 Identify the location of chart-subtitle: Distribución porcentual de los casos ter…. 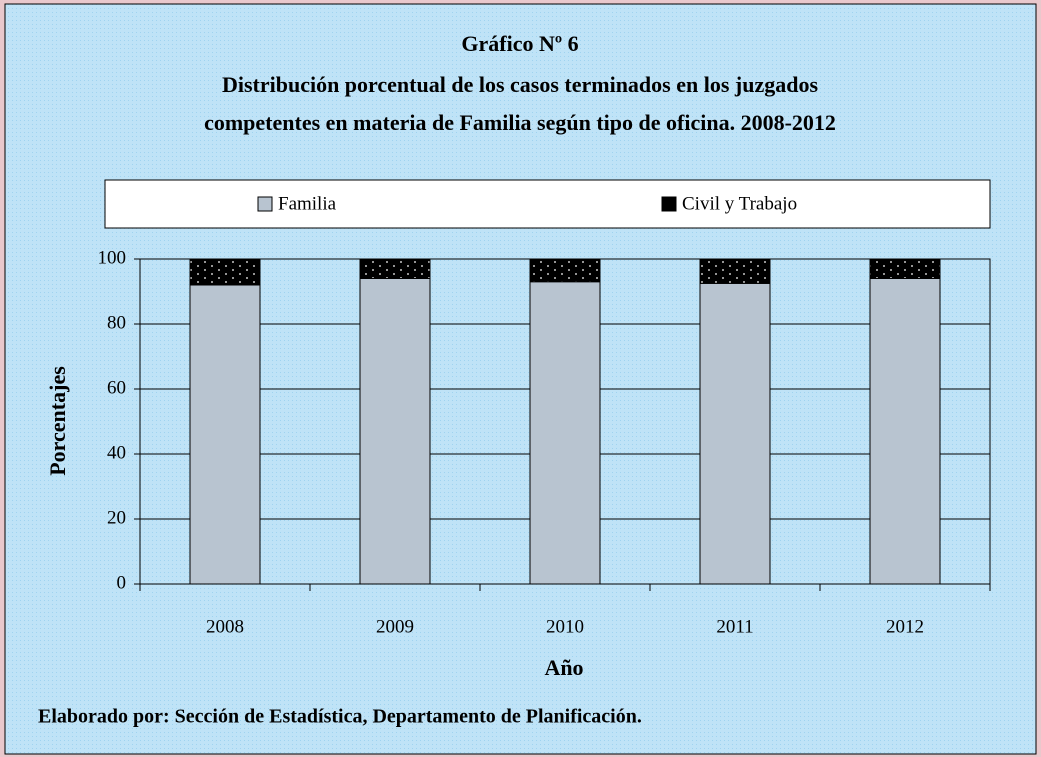
(520, 84).